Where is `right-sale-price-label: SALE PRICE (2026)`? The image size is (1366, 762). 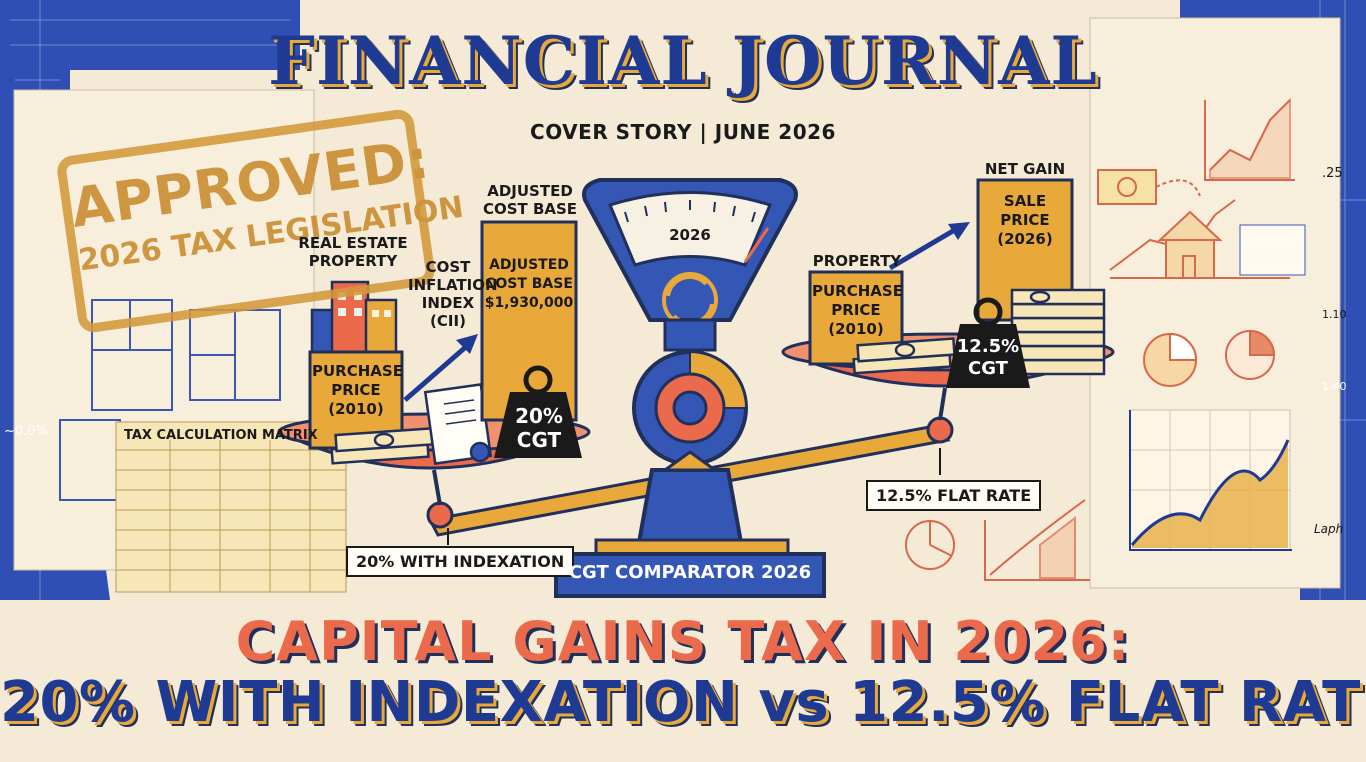
right-sale-price-label: SALE PRICE (2026) is located at coordinates (1025, 220).